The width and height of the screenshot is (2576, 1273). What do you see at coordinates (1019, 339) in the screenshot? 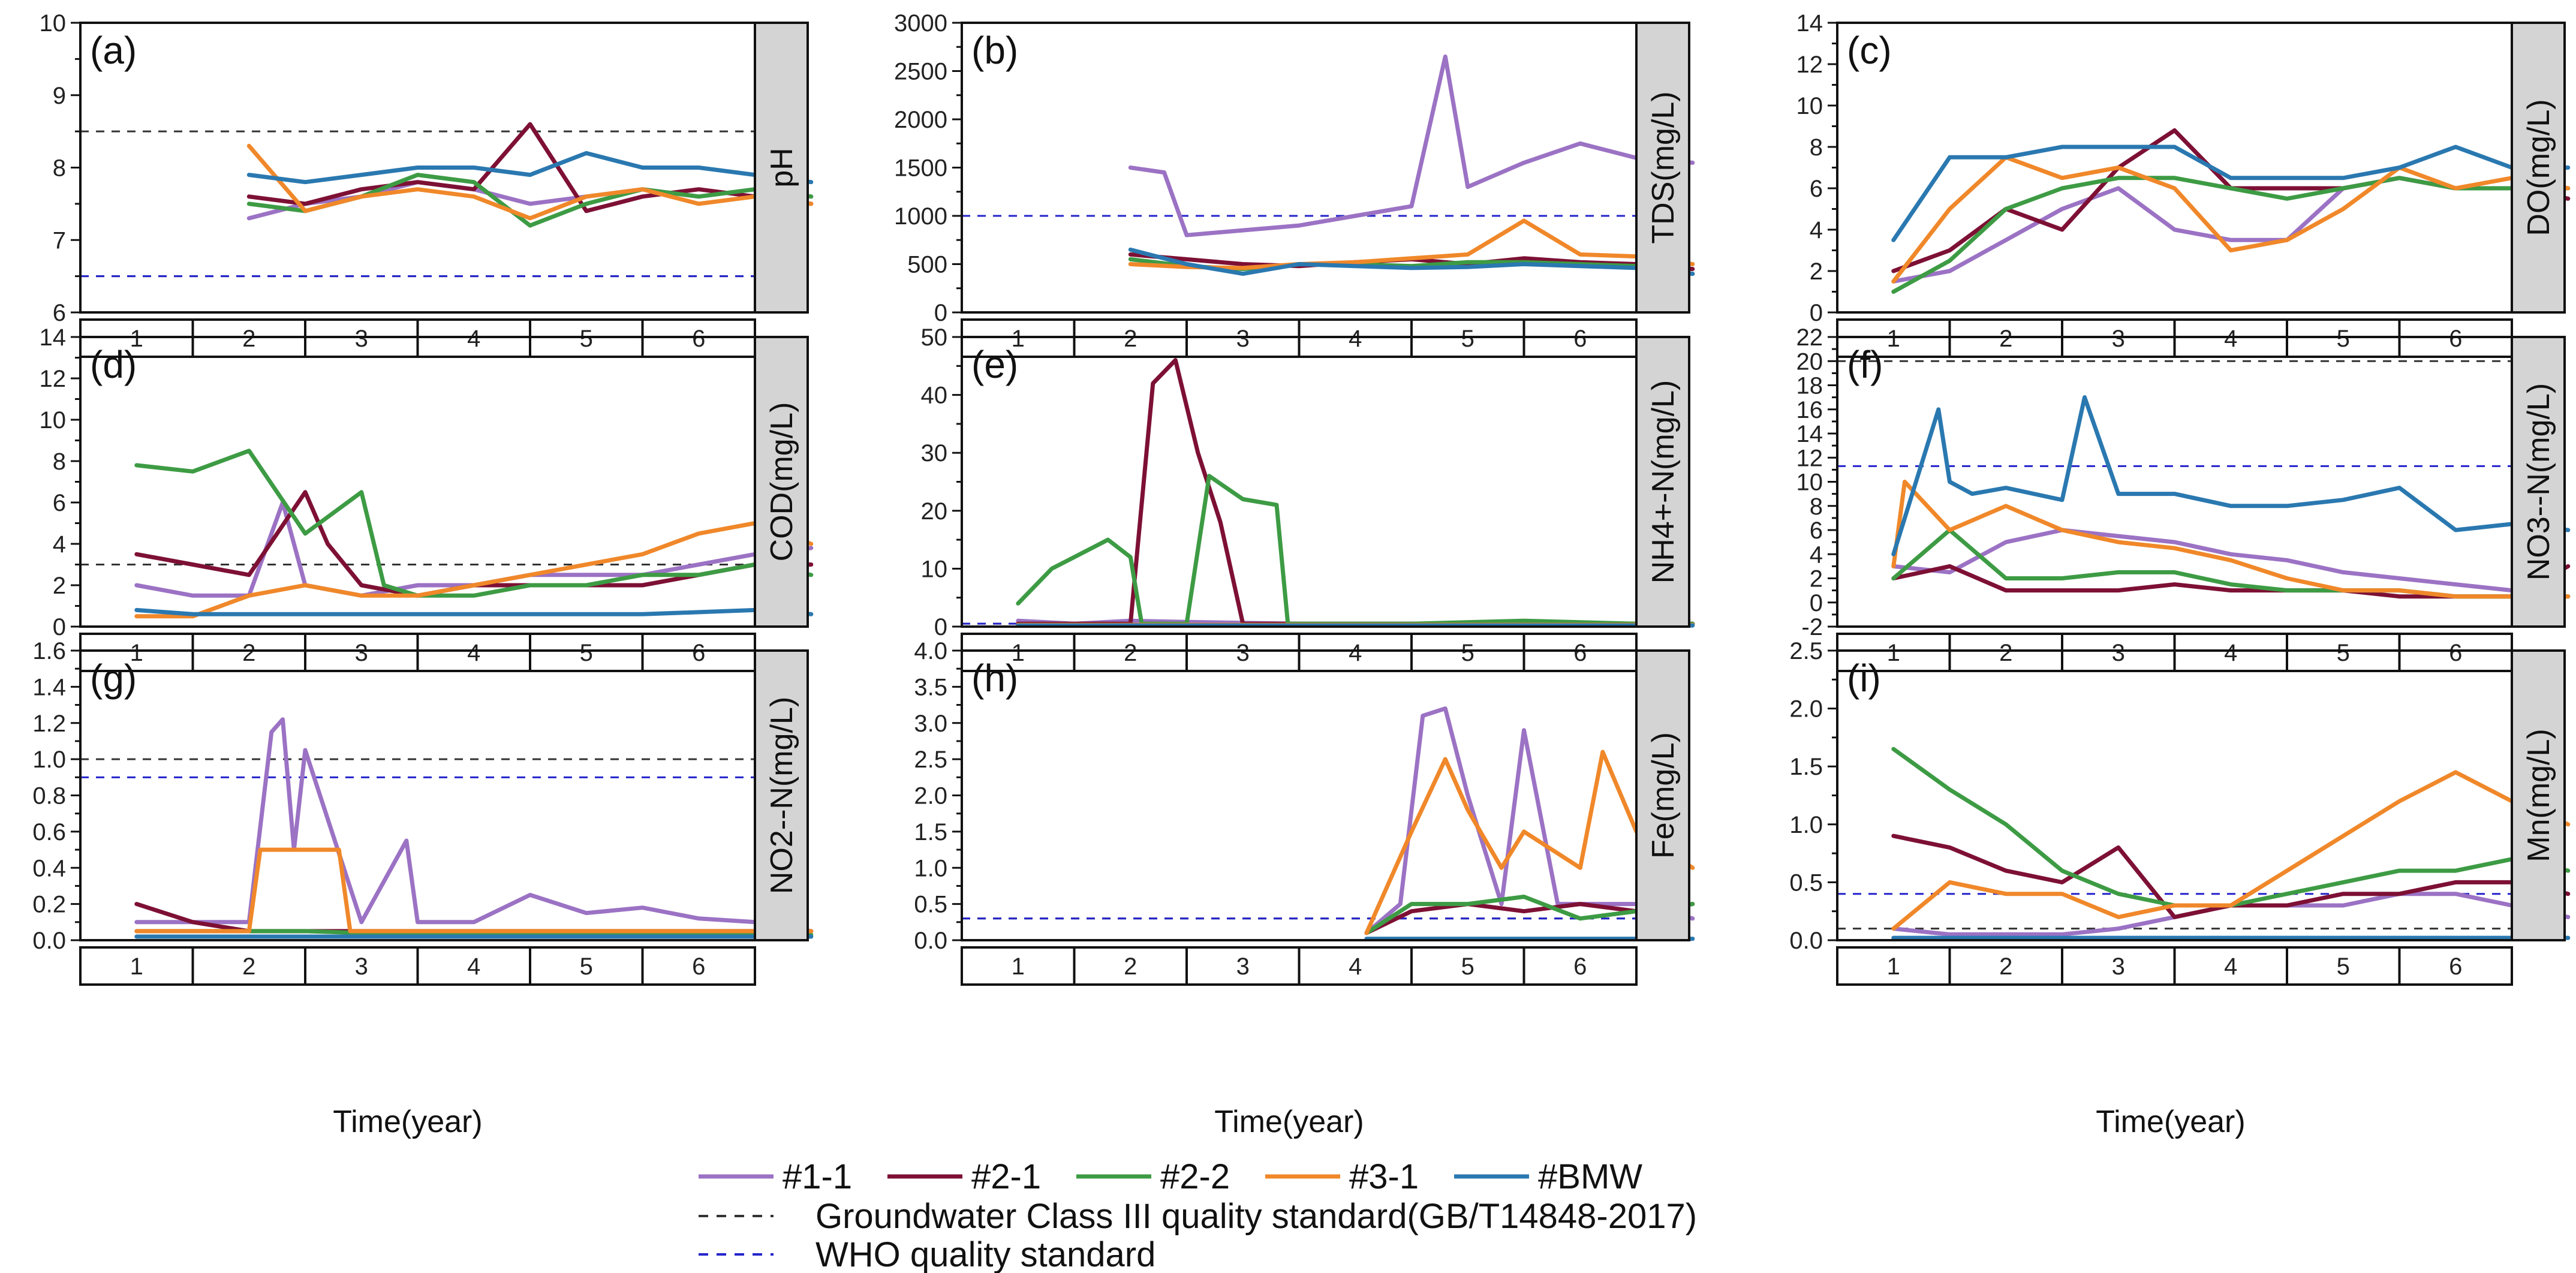
I see `year-label-b-1: 1` at bounding box center [1019, 339].